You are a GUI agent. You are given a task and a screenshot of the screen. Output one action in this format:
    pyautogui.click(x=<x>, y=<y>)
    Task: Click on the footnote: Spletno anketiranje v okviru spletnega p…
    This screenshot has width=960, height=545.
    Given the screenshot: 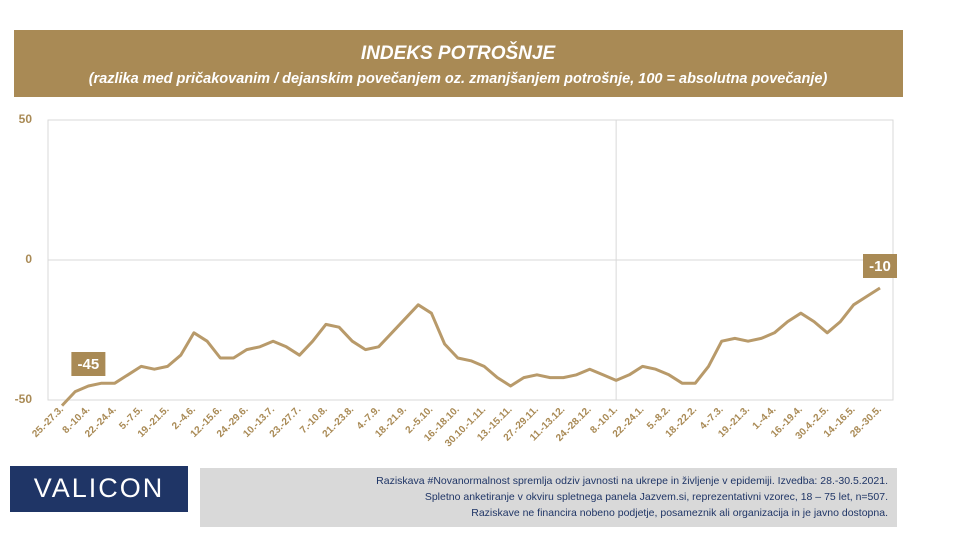 What is the action you would take?
    pyautogui.click(x=656, y=497)
    